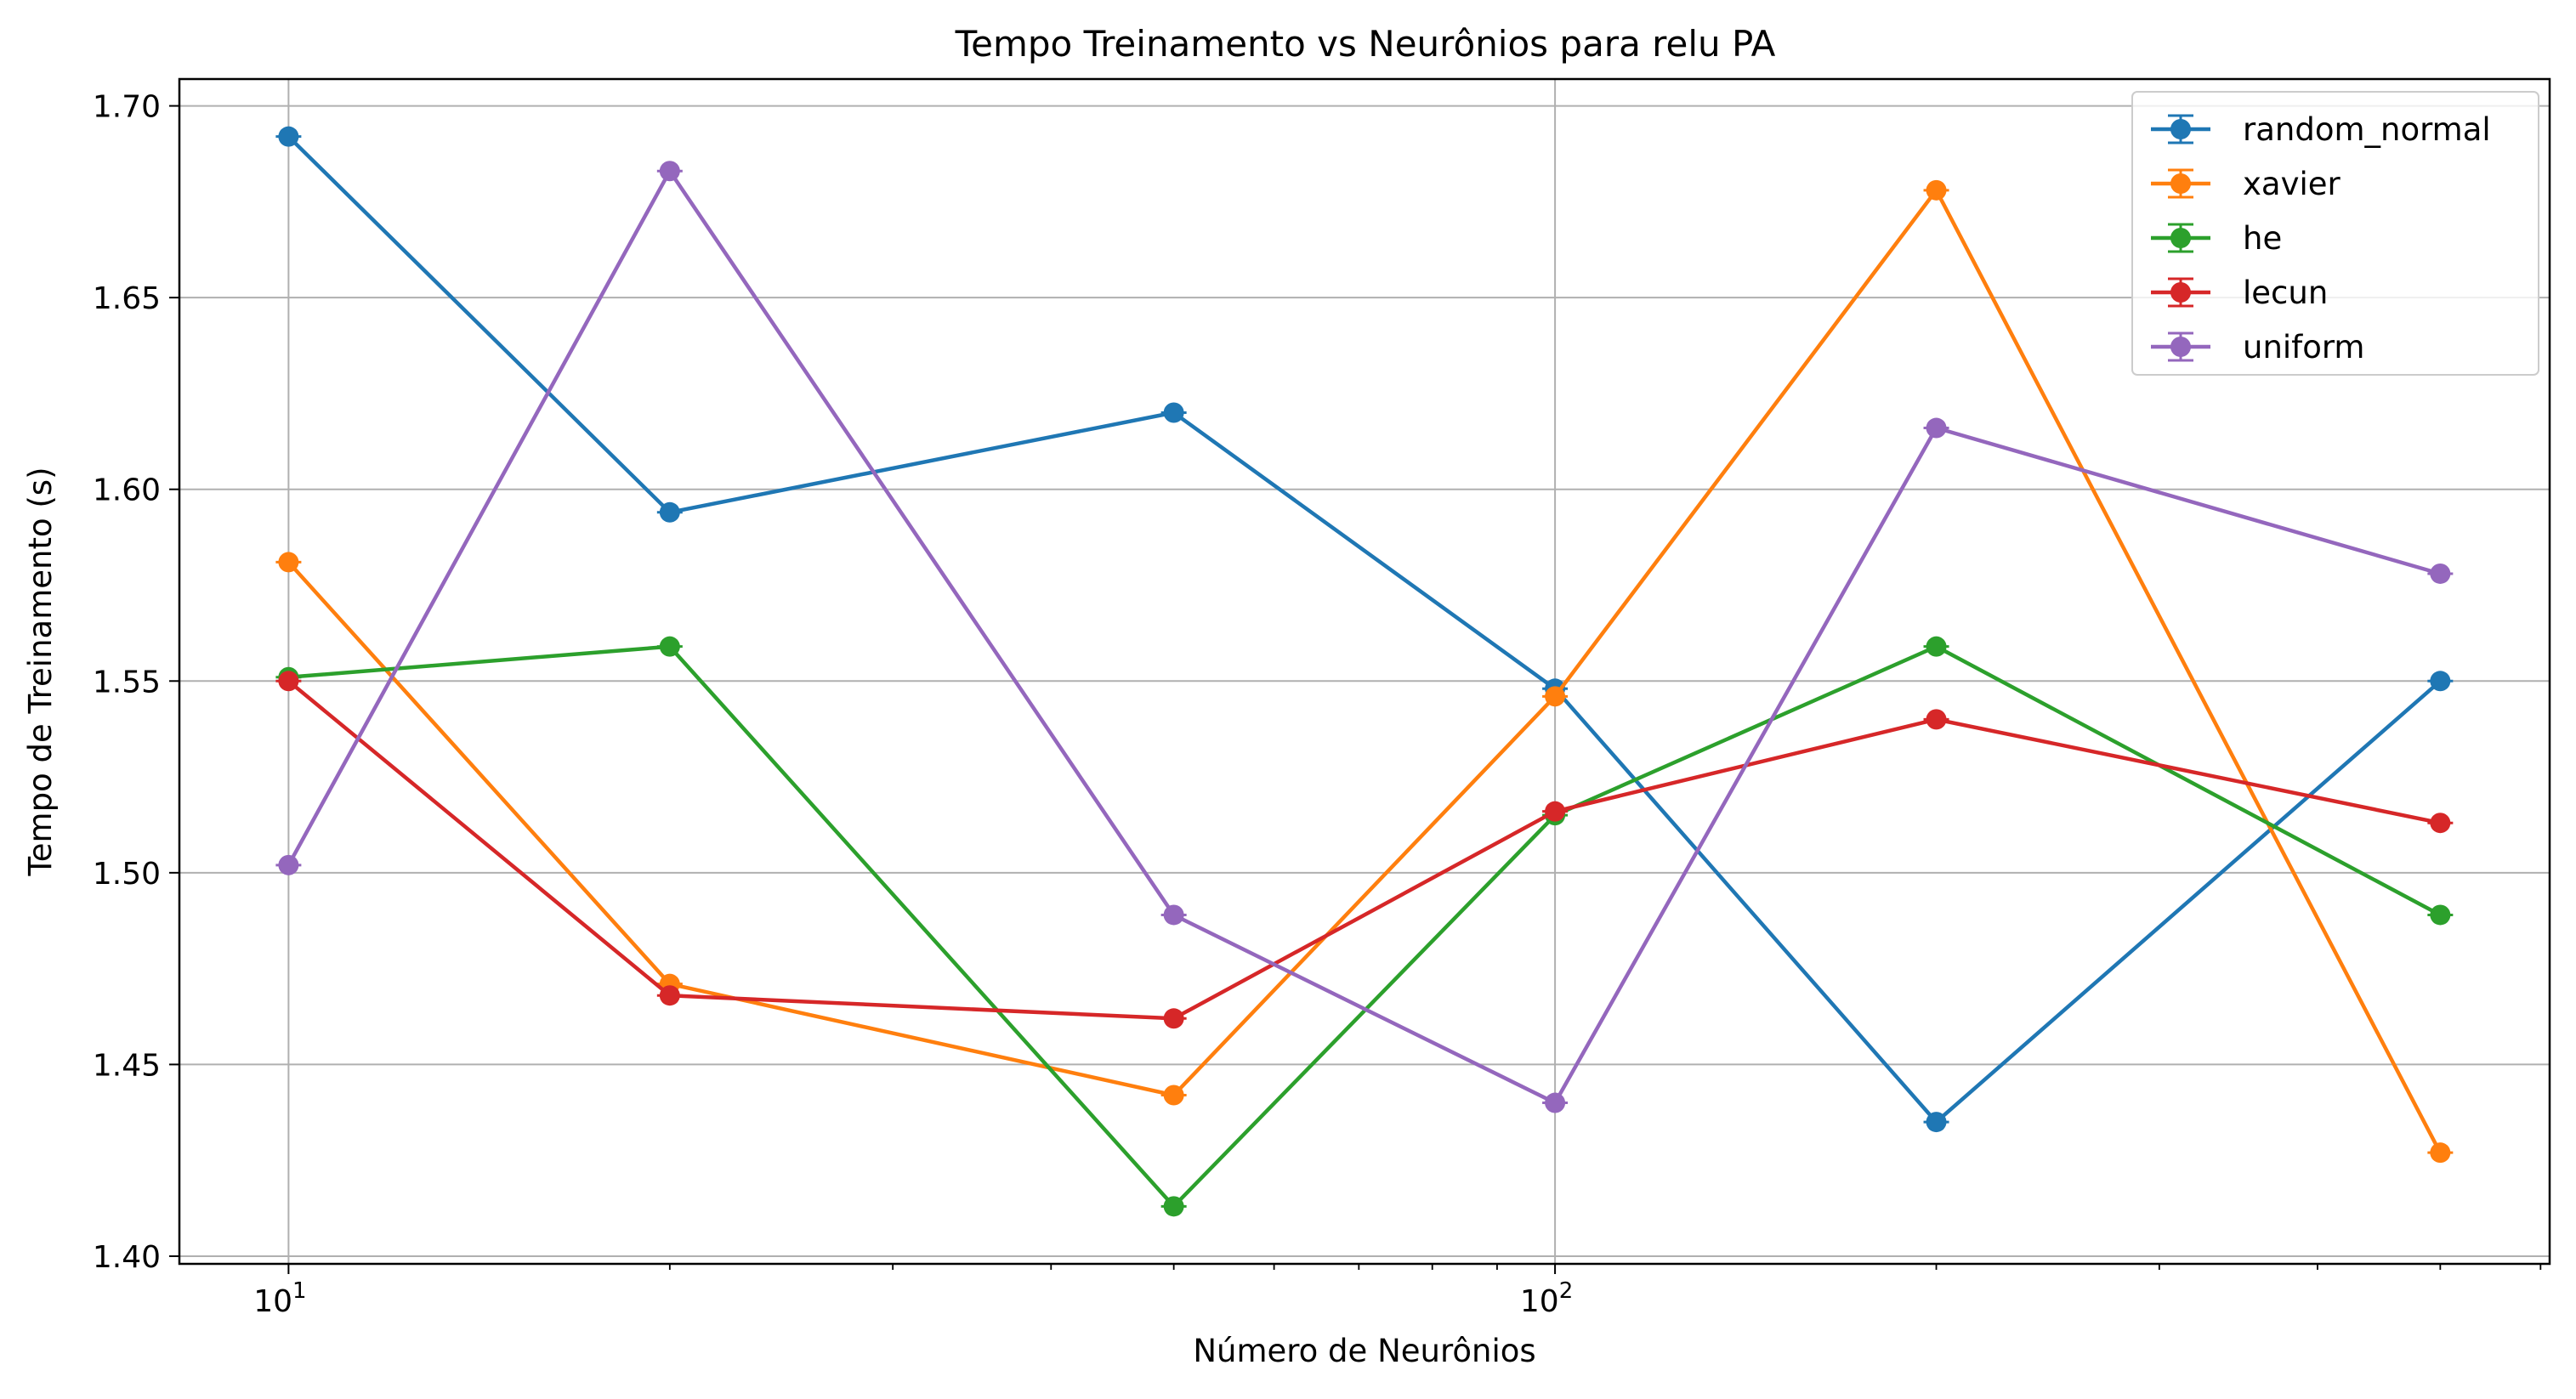  Describe the element at coordinates (2239, 293) in the screenshot. I see `legend-item-lecun: lecun` at that location.